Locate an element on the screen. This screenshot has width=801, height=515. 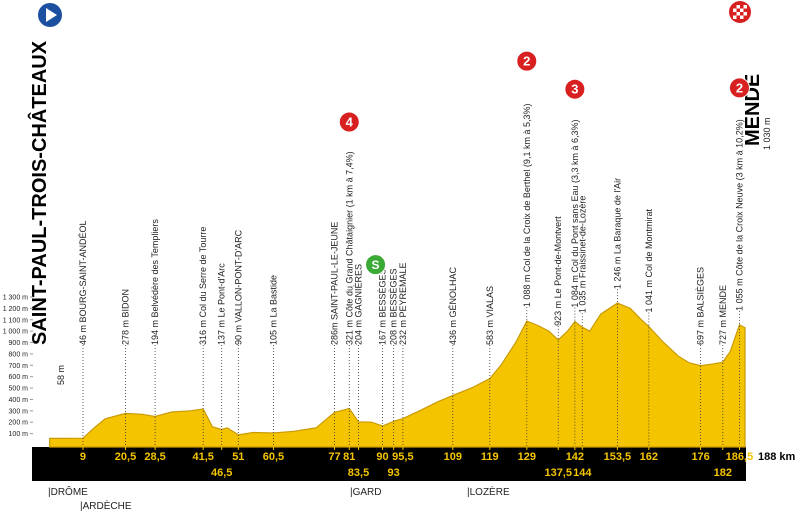
x-tick-label: 93 is located at coordinates (394, 473).